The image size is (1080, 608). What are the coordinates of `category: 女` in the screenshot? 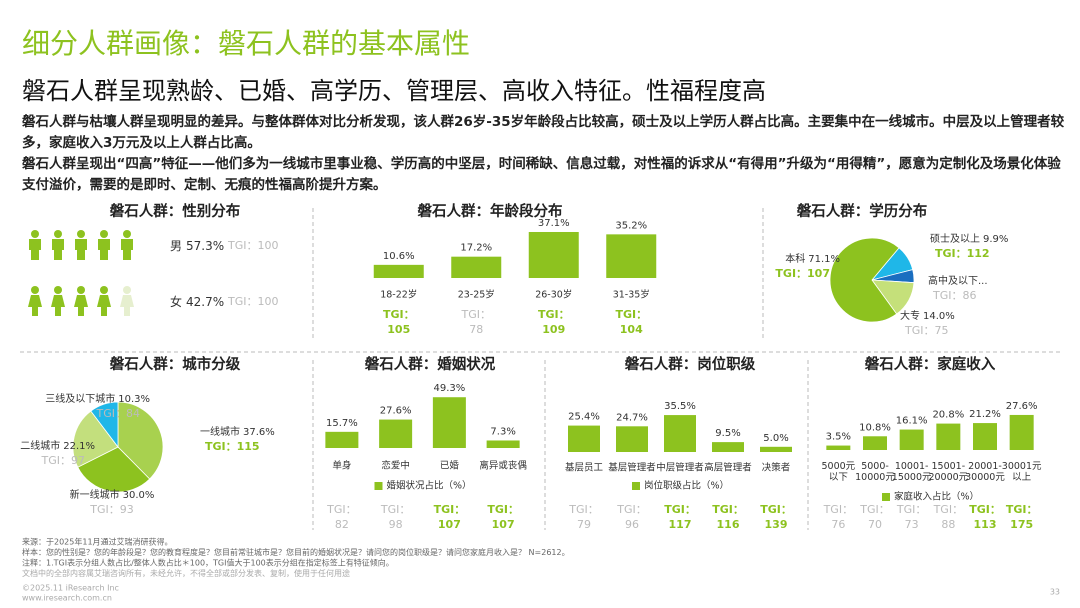 It's located at (176, 301).